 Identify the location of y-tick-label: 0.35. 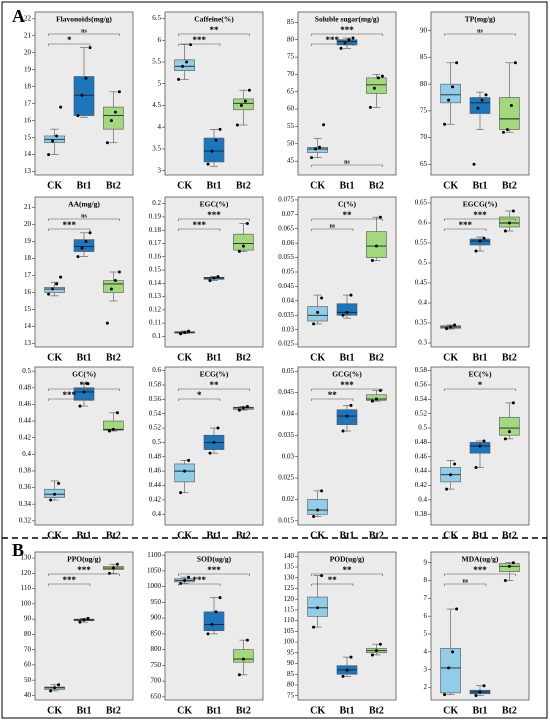
(421, 323).